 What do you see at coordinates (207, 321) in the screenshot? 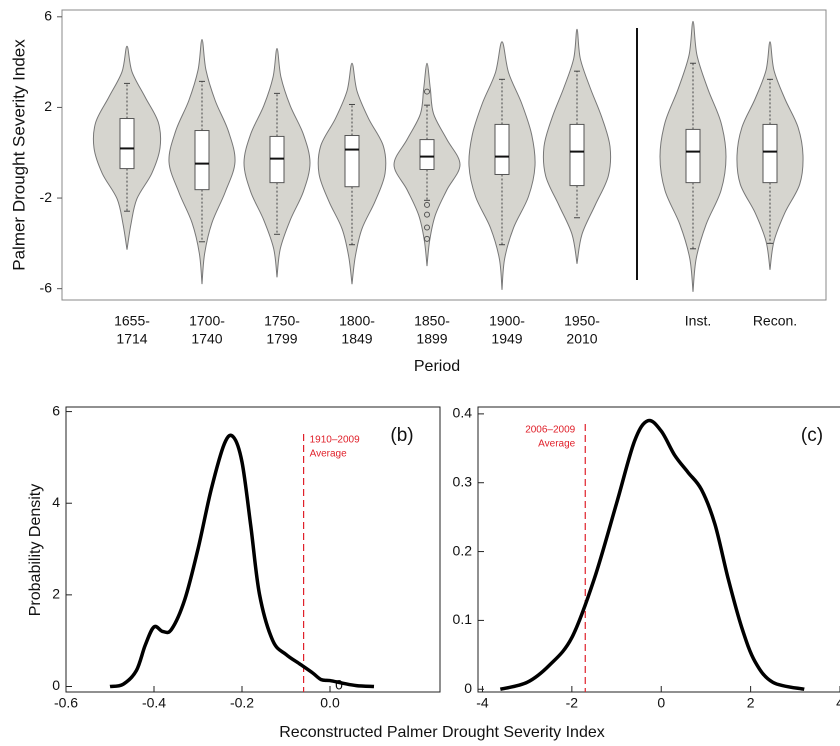
I see `x-tick-label: 1700-` at bounding box center [207, 321].